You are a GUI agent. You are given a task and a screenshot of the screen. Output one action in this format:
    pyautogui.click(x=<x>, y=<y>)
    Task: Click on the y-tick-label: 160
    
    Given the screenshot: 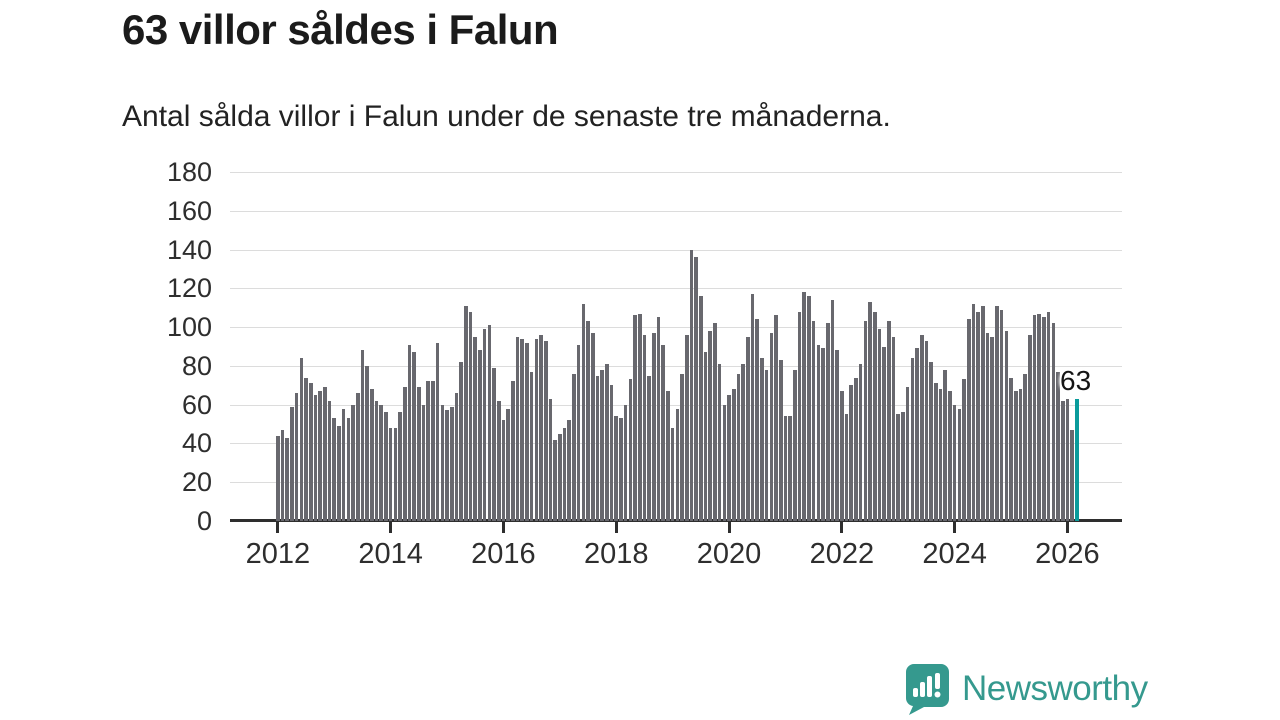 What is the action you would take?
    pyautogui.click(x=189, y=210)
    